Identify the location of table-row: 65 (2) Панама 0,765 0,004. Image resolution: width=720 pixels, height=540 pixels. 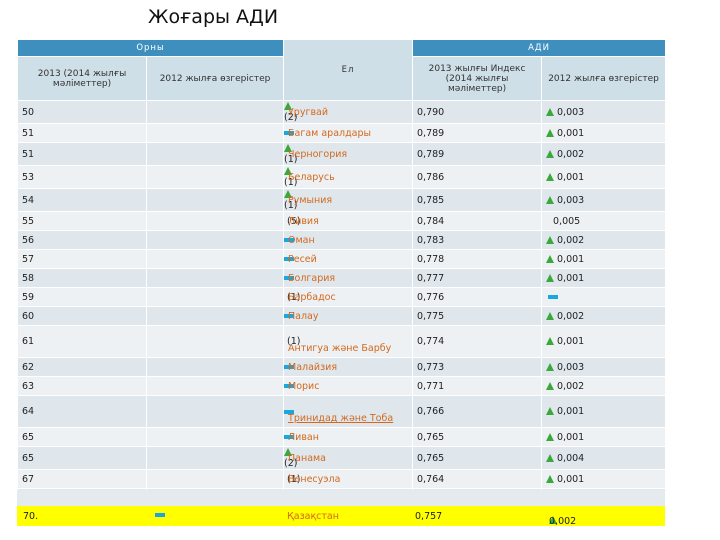
(342, 458).